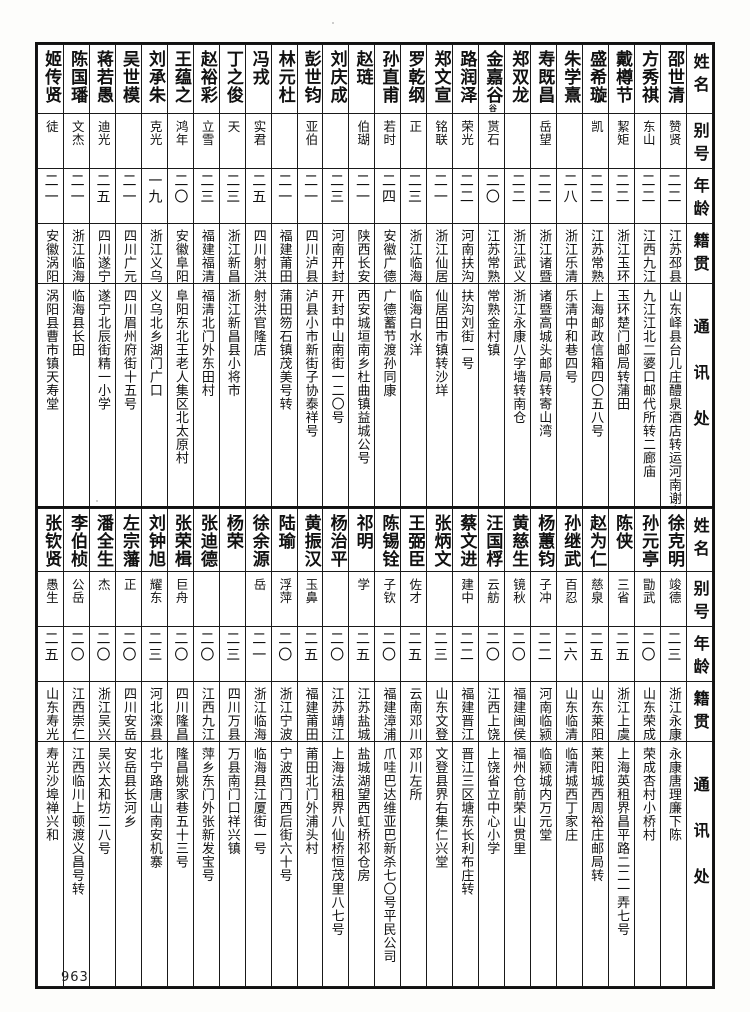  What do you see at coordinates (414, 711) in the screenshot?
I see `cell-native-place: 云南邓川` at bounding box center [414, 711].